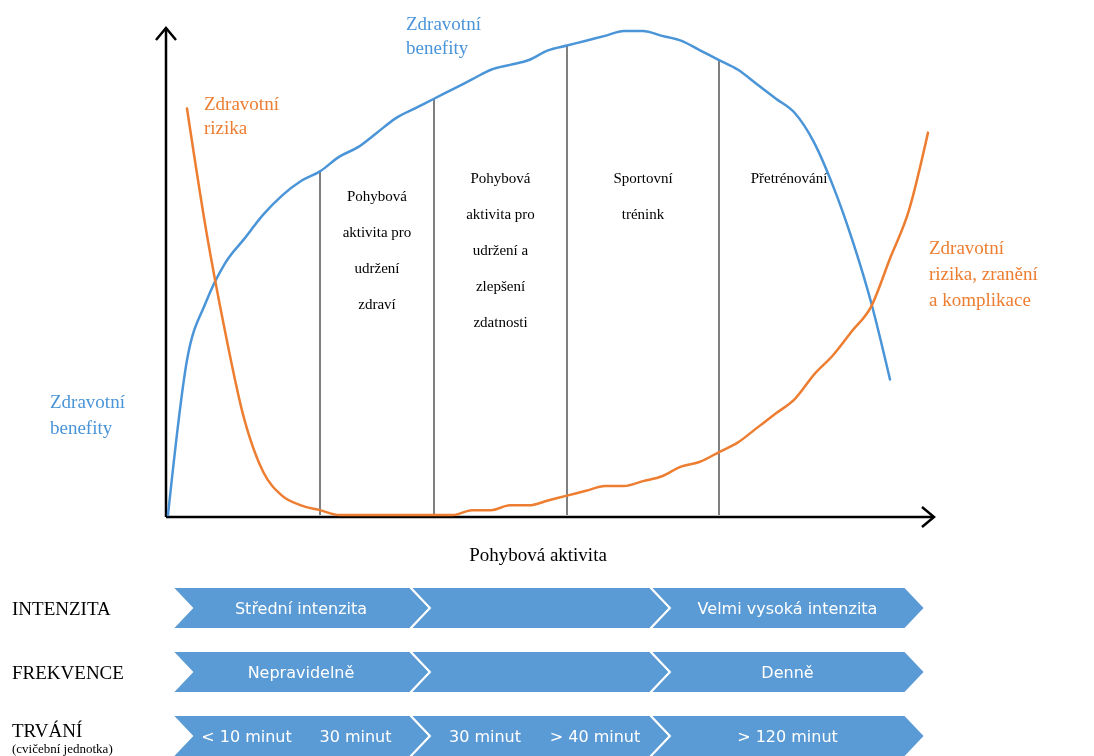 The image size is (1094, 756). What do you see at coordinates (538, 554) in the screenshot?
I see `x-axis-title: Pohybová aktivita` at bounding box center [538, 554].